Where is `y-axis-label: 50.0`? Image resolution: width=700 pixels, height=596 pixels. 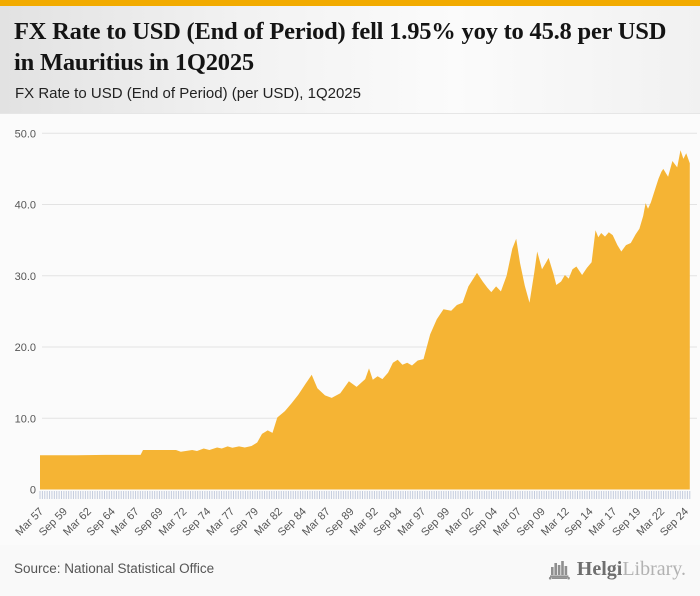
y-axis-label: 50.0 is located at coordinates (25, 134).